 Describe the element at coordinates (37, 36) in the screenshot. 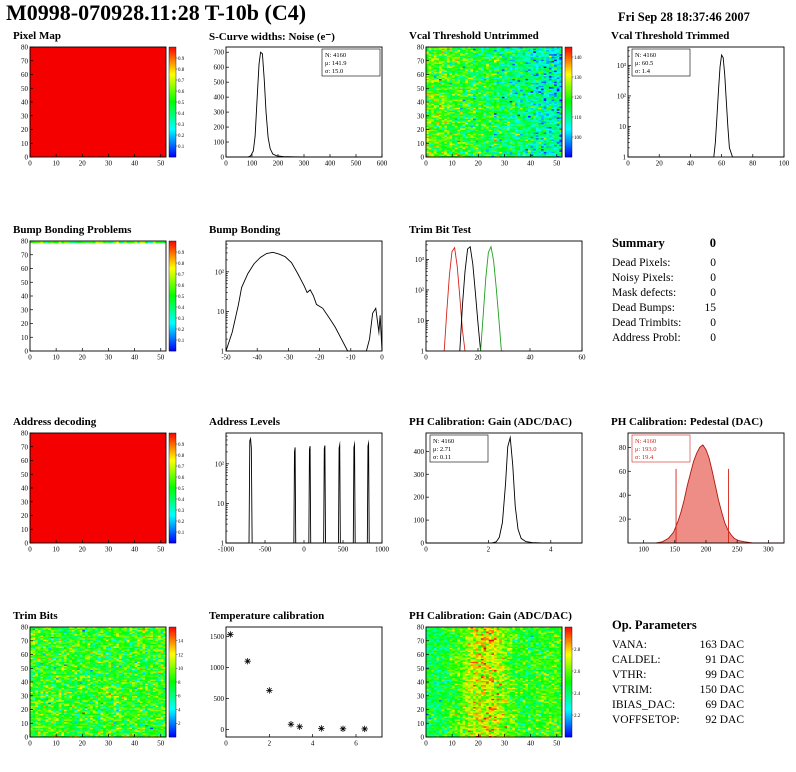

I see `chart-title: Pixel Map` at that location.